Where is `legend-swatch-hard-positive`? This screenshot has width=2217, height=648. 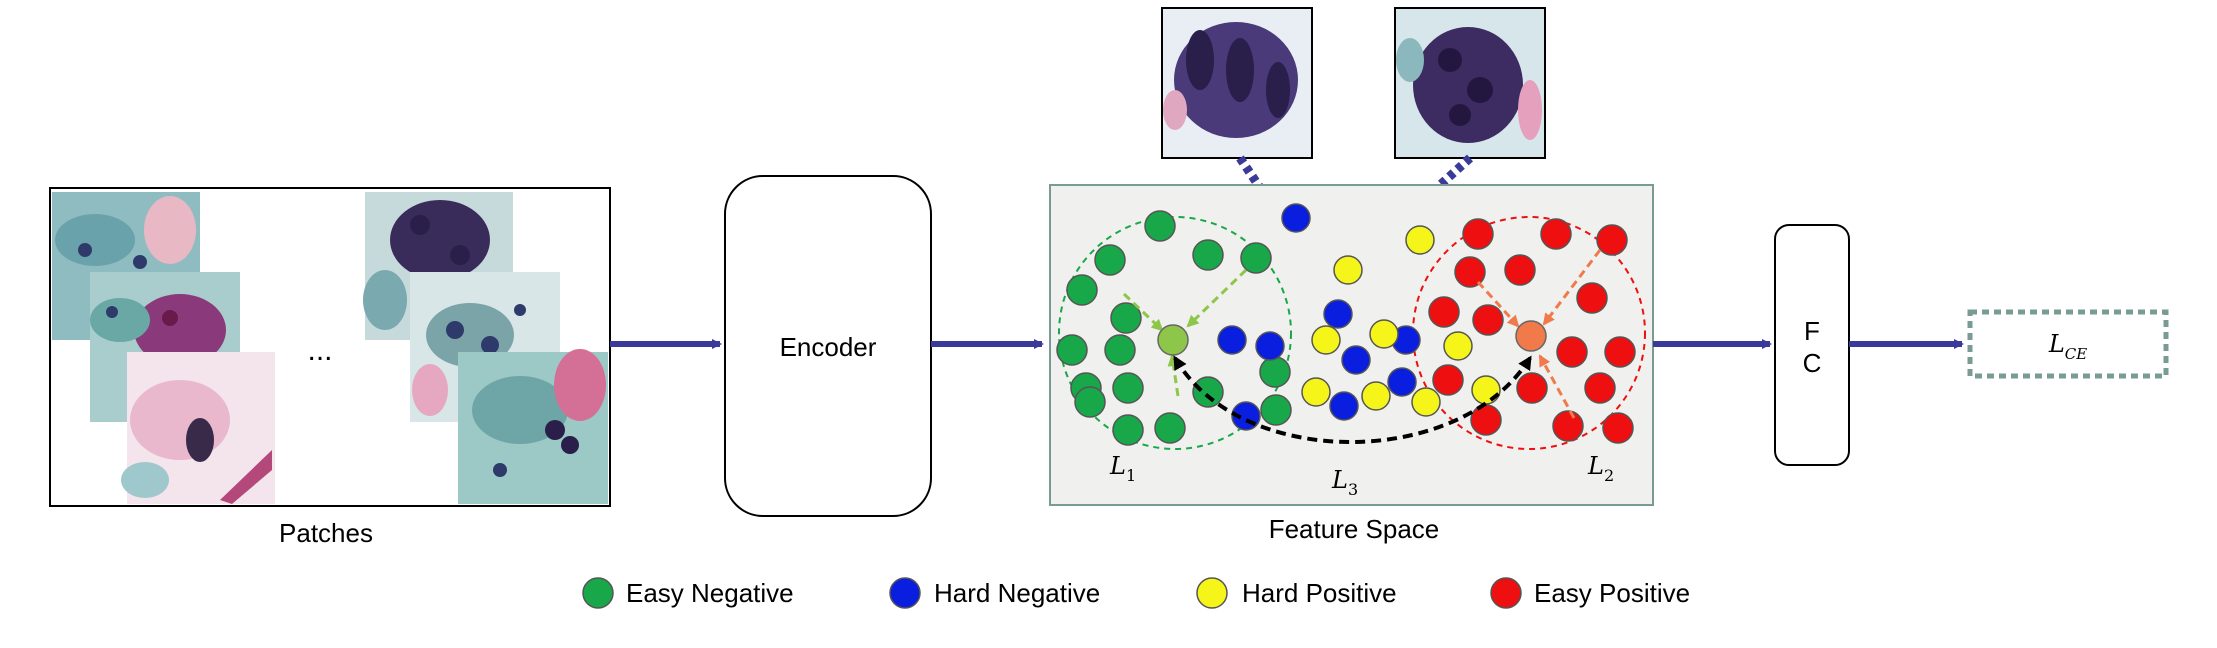
legend-swatch-hard-positive is located at coordinates (1212, 593).